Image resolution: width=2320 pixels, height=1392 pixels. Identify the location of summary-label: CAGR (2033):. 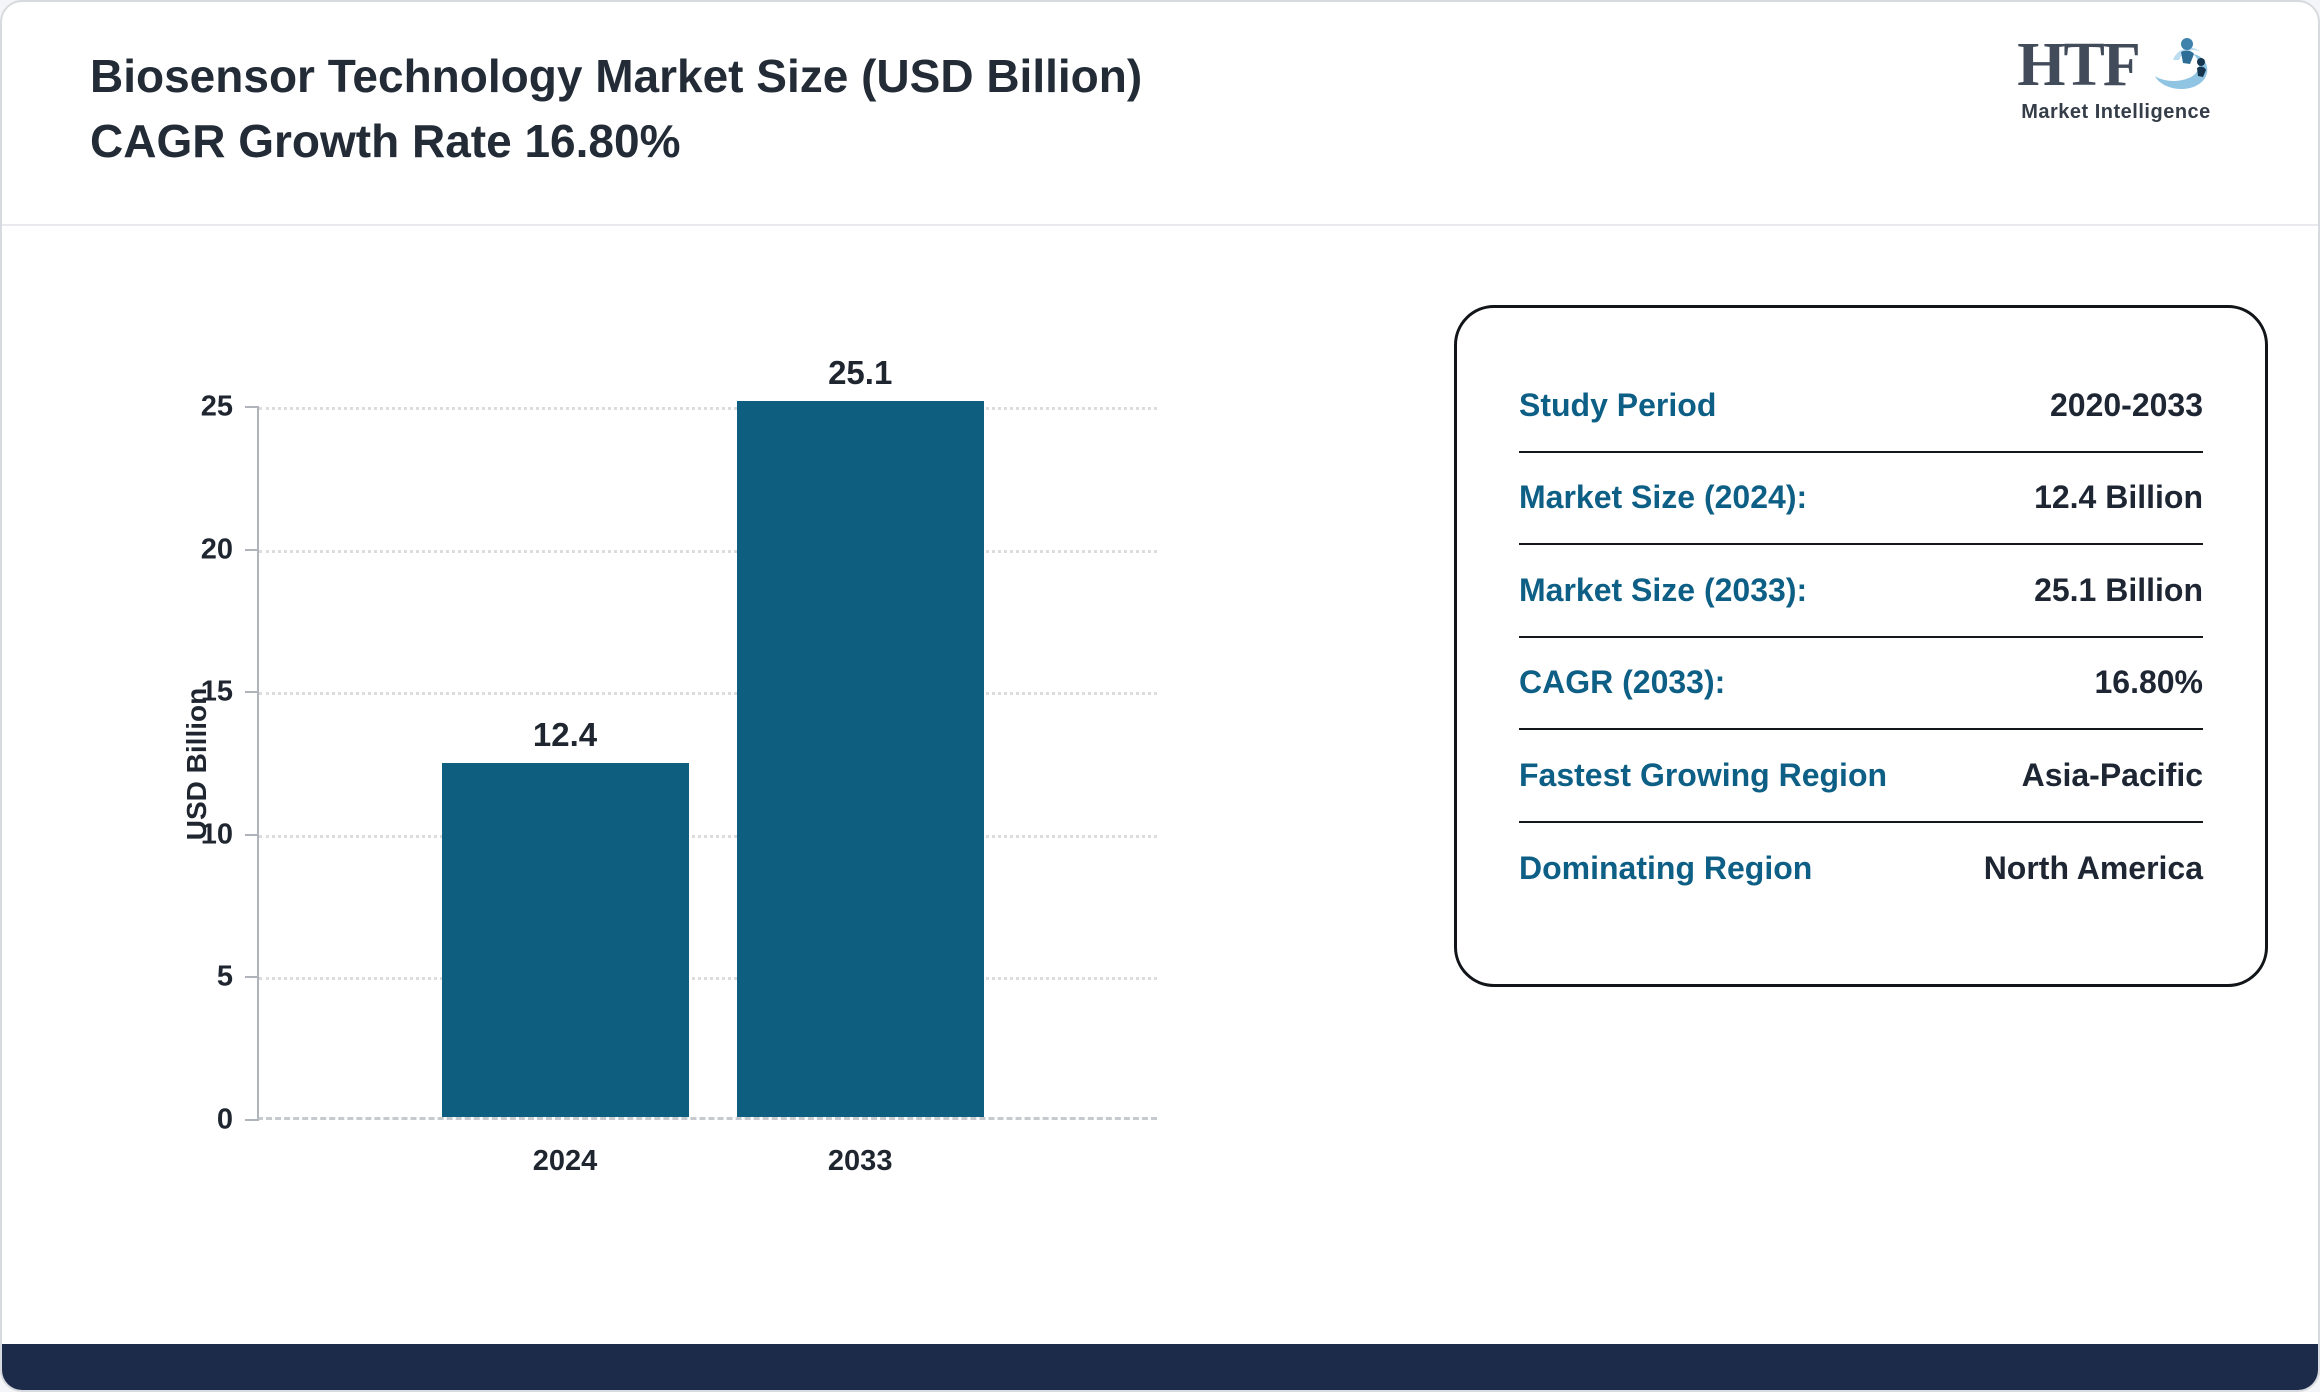
(1622, 682).